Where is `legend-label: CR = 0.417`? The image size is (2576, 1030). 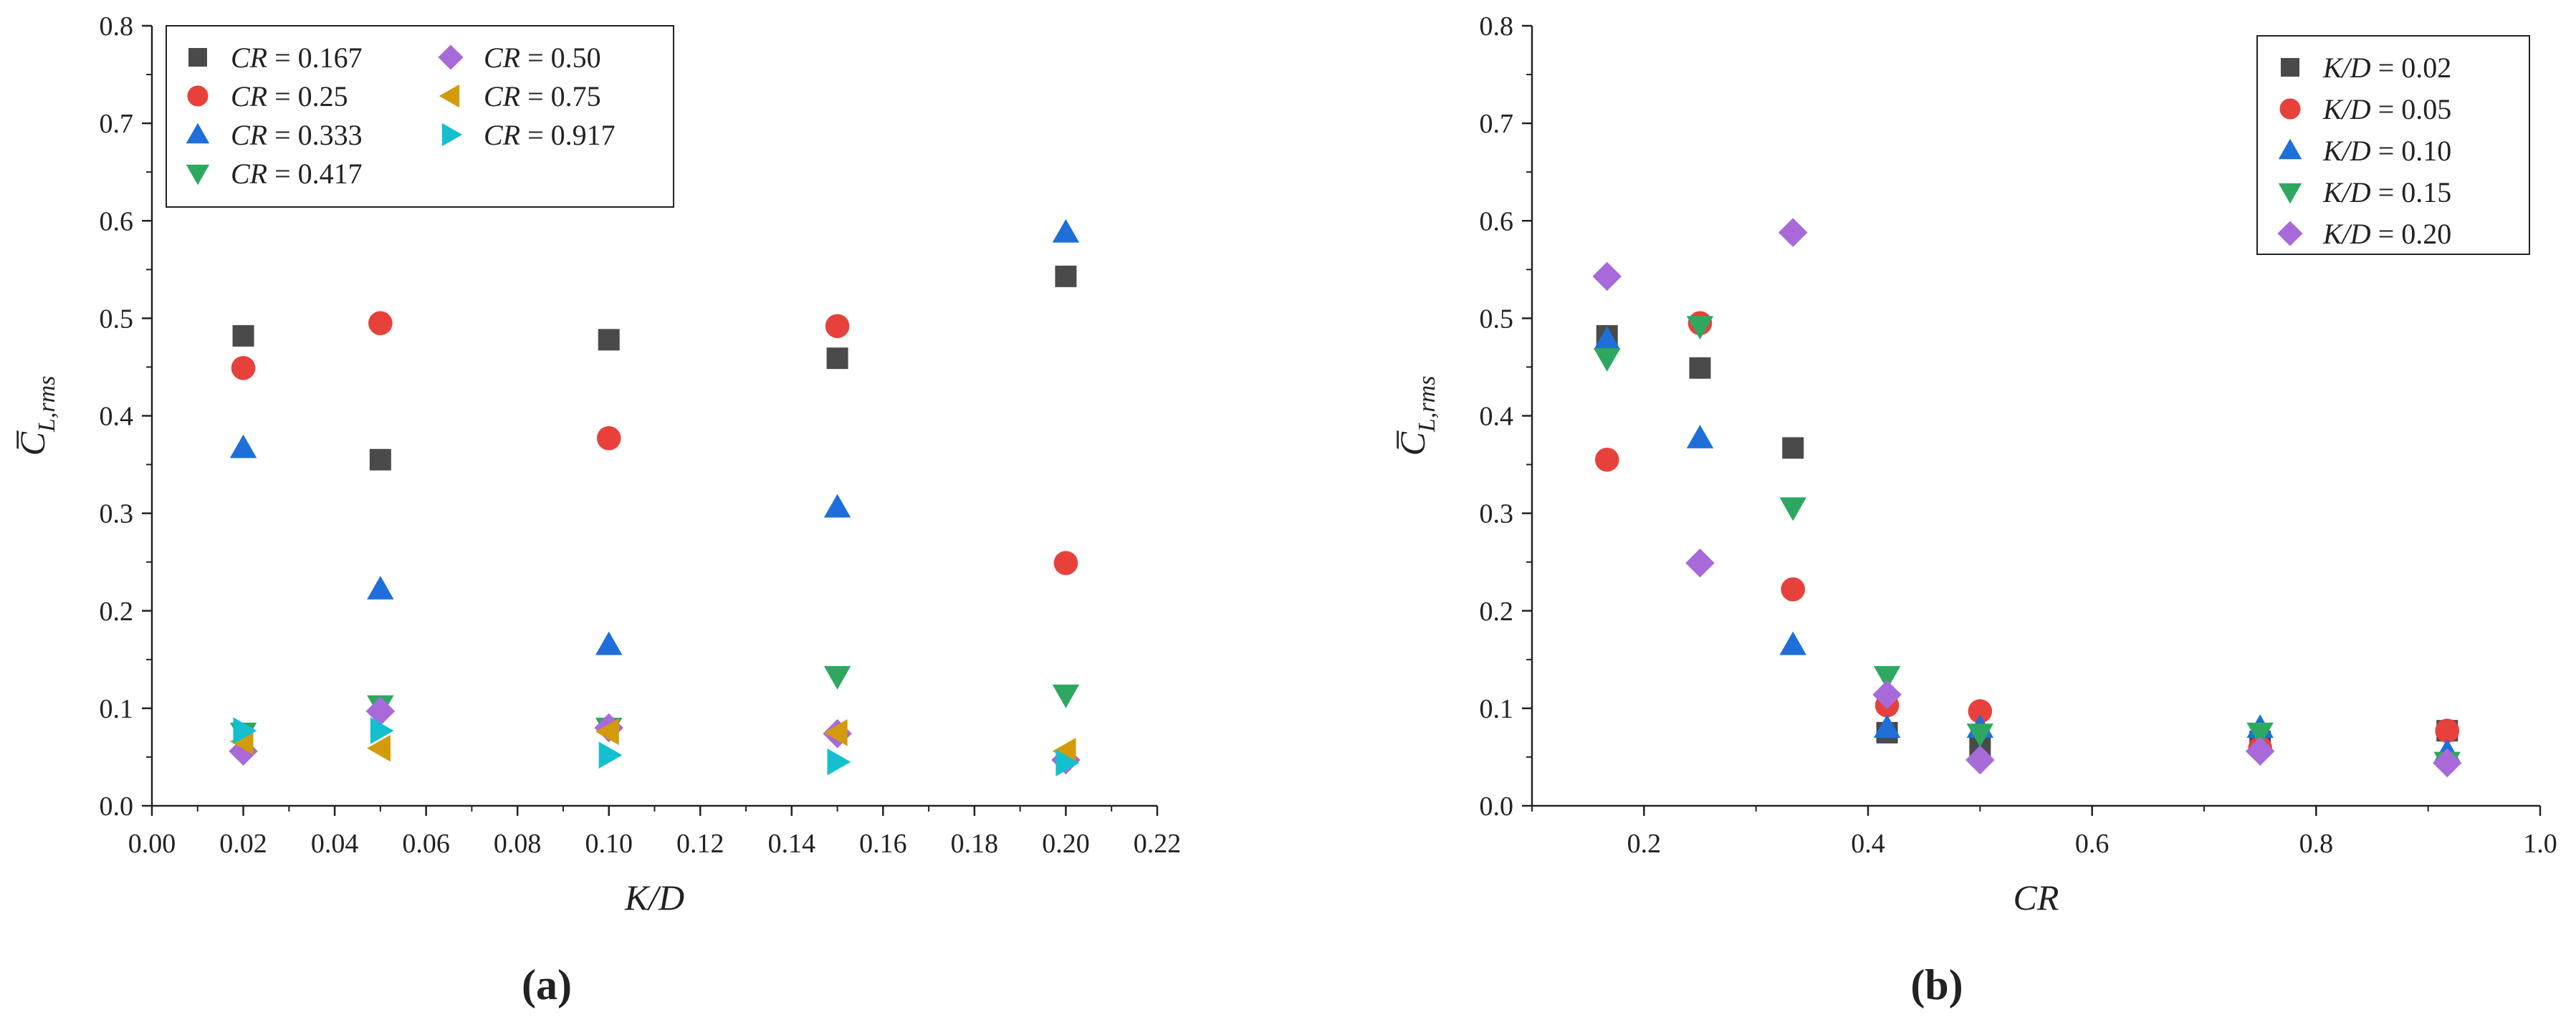 legend-label: CR = 0.417 is located at coordinates (297, 174).